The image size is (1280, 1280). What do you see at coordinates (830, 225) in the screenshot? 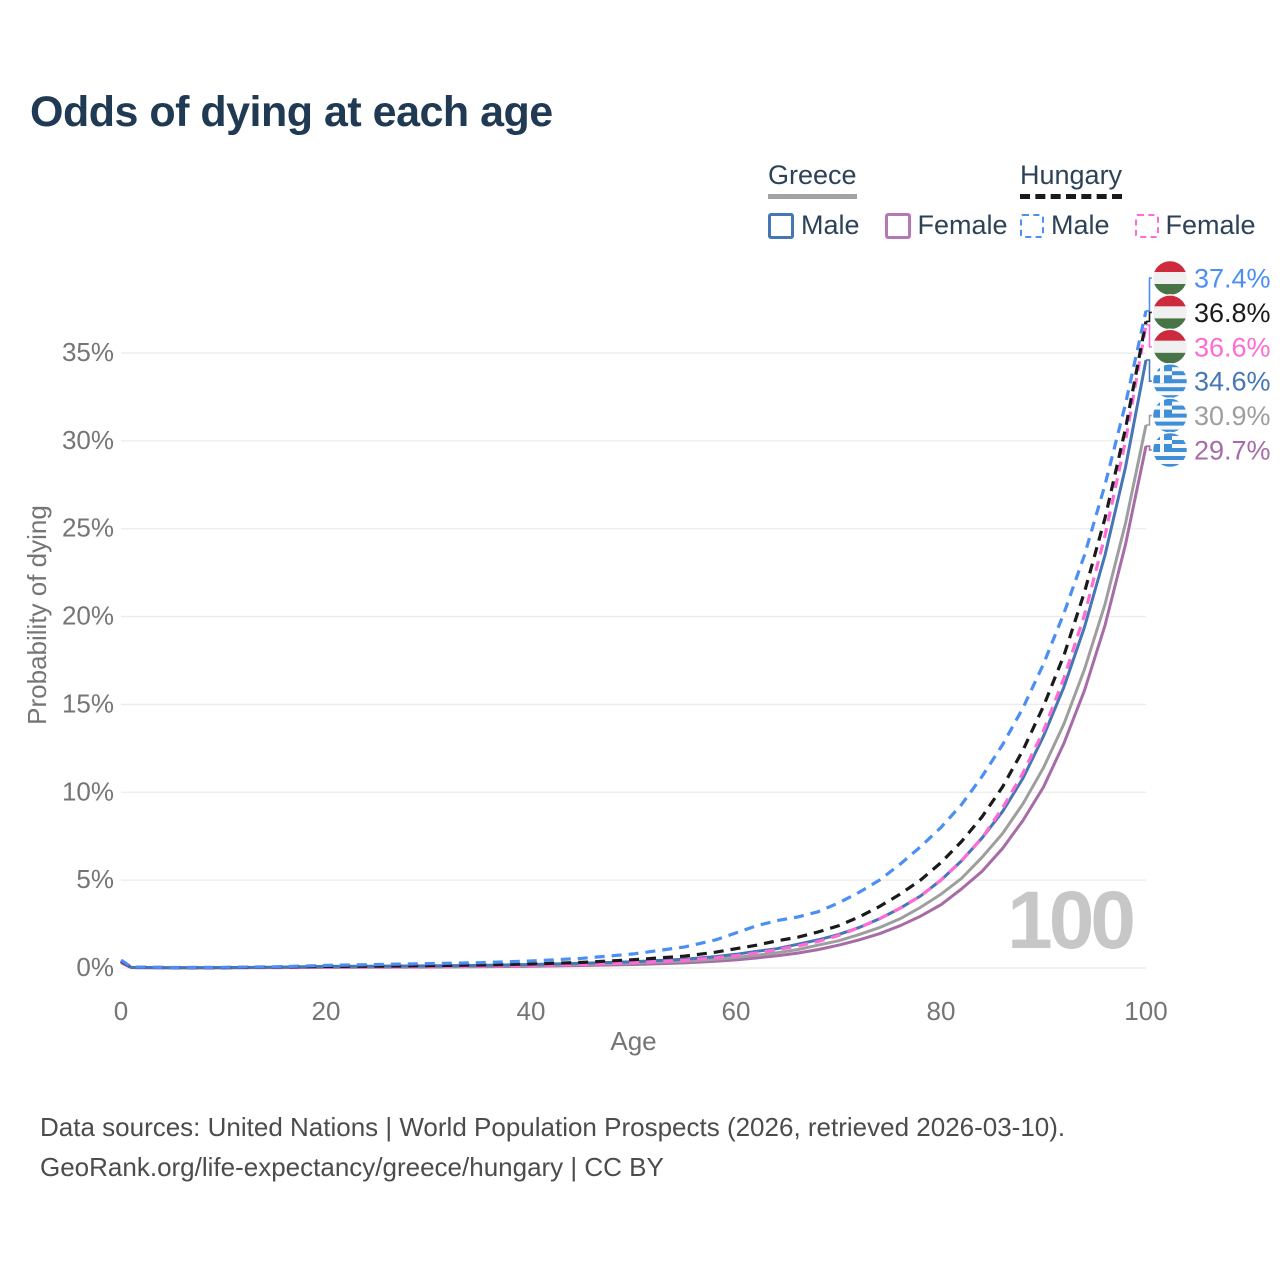
I see `legend-label-greece-male: Male` at bounding box center [830, 225].